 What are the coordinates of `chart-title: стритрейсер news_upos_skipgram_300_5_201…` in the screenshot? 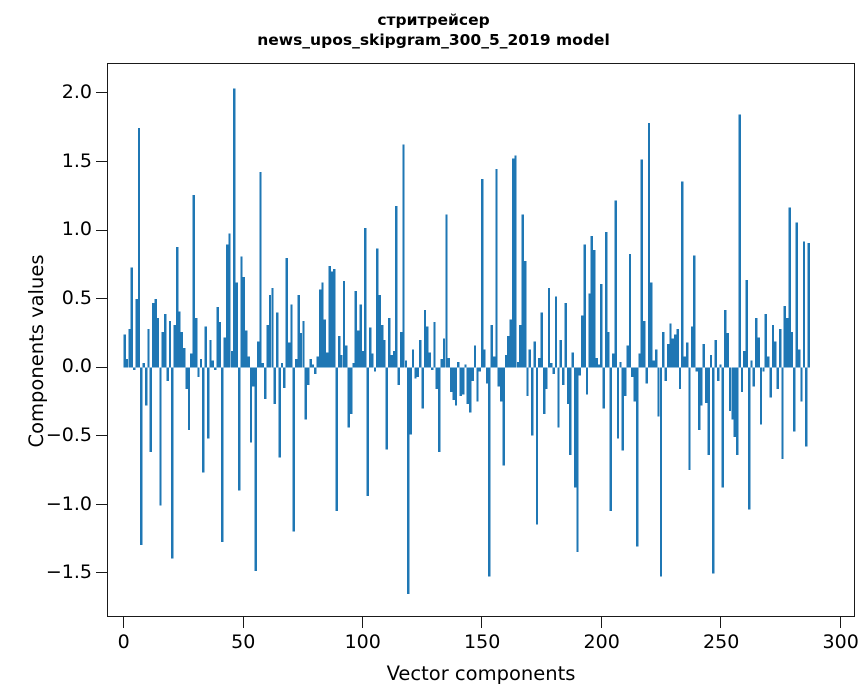 It's located at (433, 30).